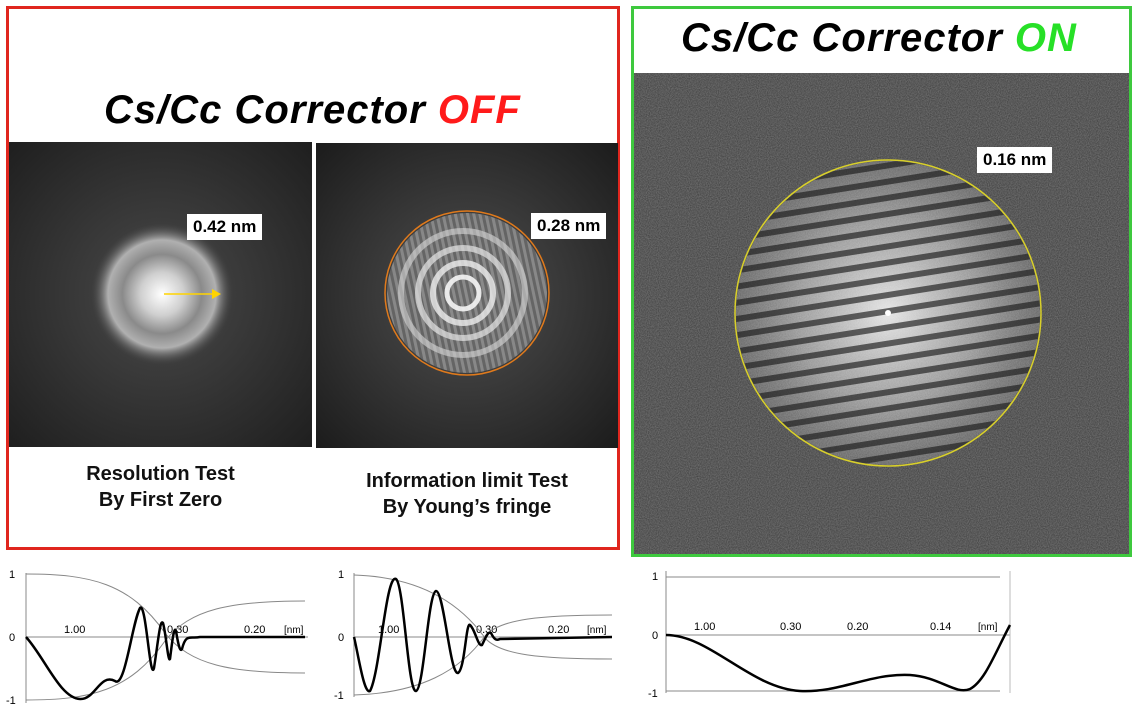 The image size is (1132, 707). What do you see at coordinates (790, 627) in the screenshot?
I see `x-tick-label: 0.30` at bounding box center [790, 627].